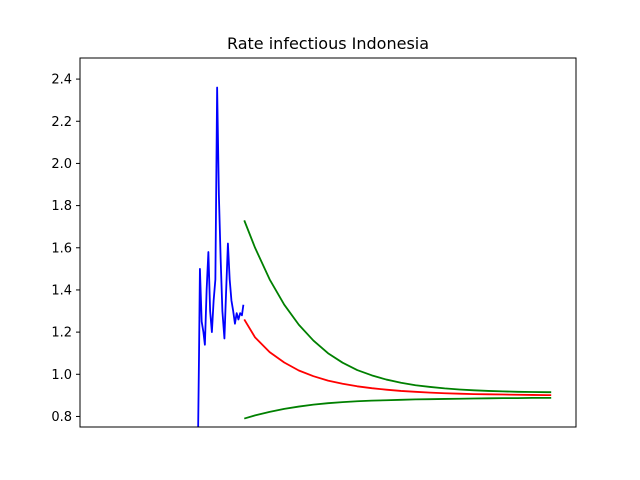  What do you see at coordinates (61, 333) in the screenshot?
I see `y-tick-label: 1.2` at bounding box center [61, 333].